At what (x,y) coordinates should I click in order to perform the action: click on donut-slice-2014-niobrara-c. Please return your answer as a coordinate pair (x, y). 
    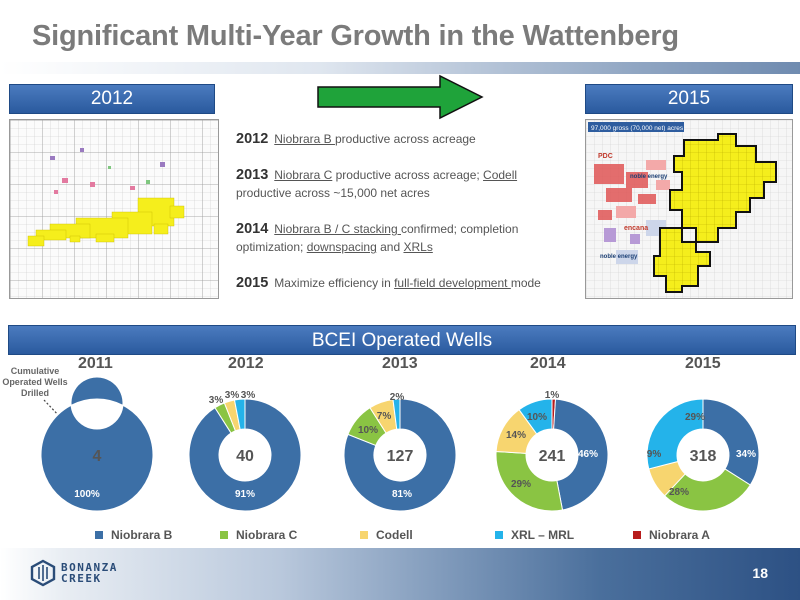
    Looking at the image, I should click on (529, 481).